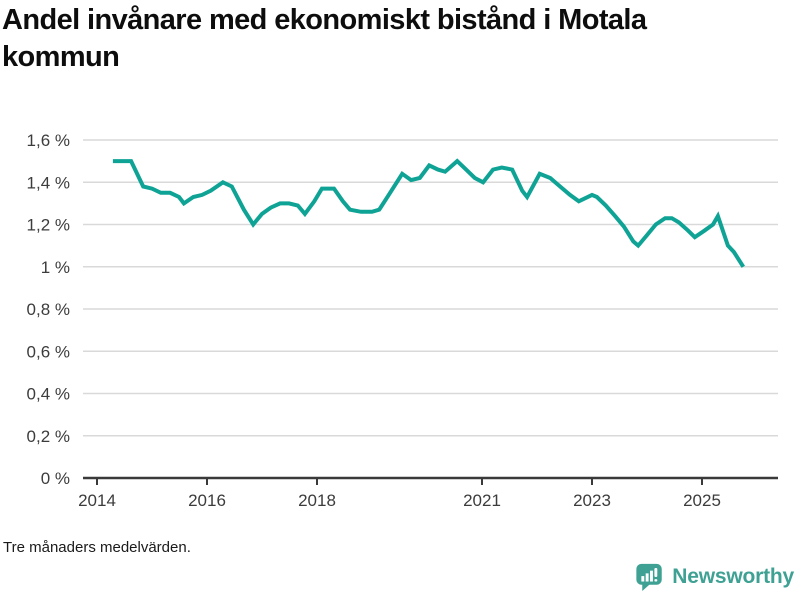  What do you see at coordinates (592, 500) in the screenshot?
I see `x-axis-tick-label: 2023` at bounding box center [592, 500].